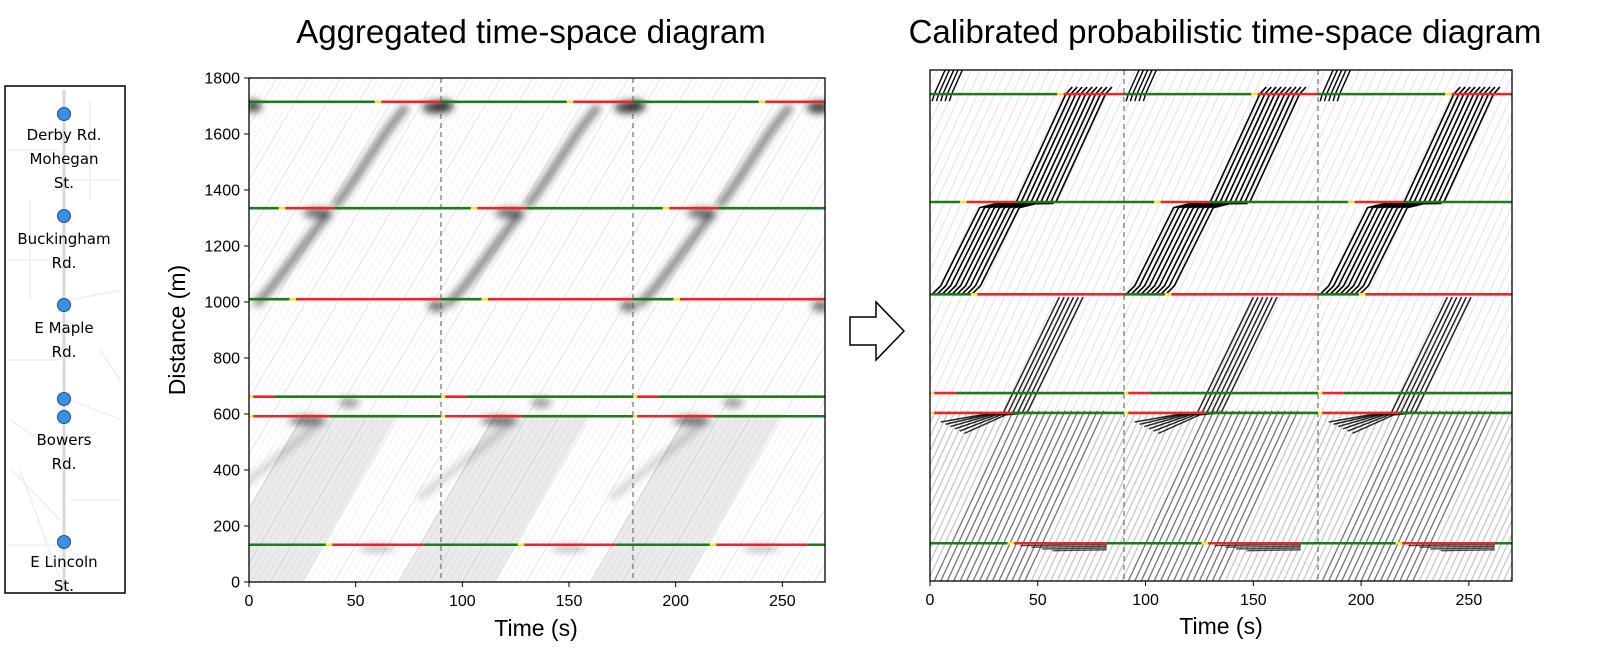 This screenshot has height=658, width=1600. I want to click on station-markers, so click(64, 328).